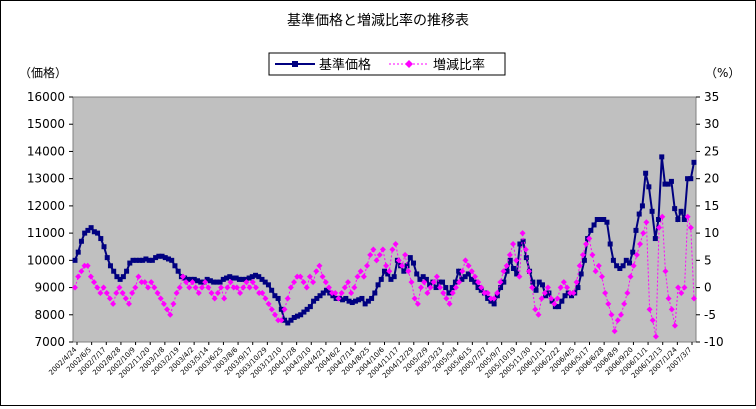 This screenshot has width=756, height=409. What do you see at coordinates (46, 151) in the screenshot?
I see `y-tick-label: 14000` at bounding box center [46, 151].